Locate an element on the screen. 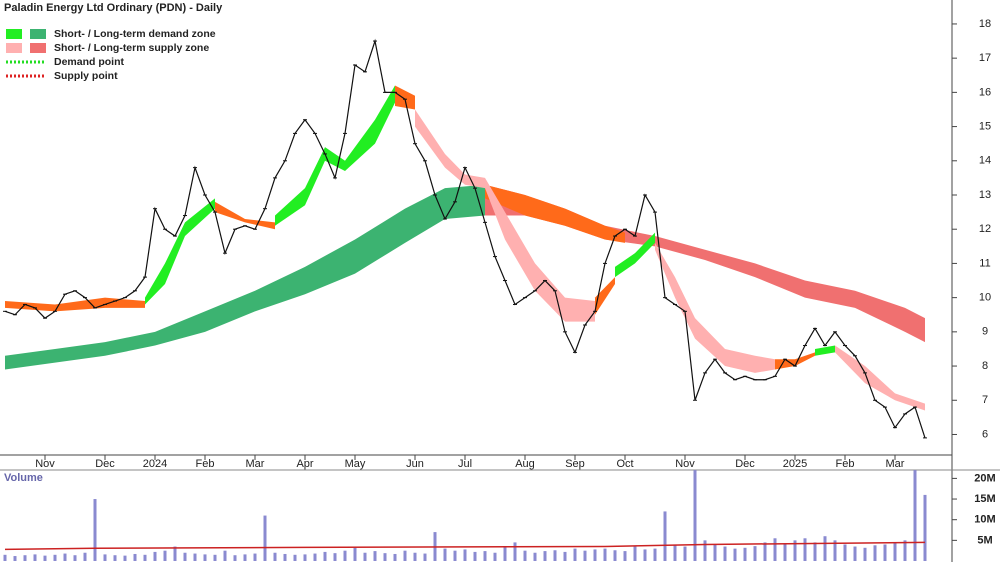  y-tick-label: 7 is located at coordinates (985, 400).